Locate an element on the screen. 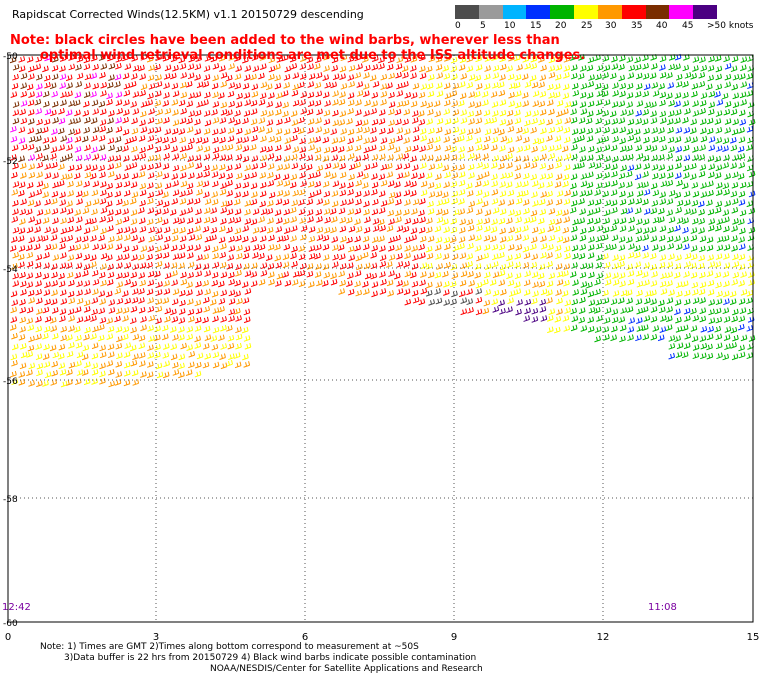 Image resolution: width=760 pixels, height=688 pixels. wind-barb is located at coordinates (510, 131).